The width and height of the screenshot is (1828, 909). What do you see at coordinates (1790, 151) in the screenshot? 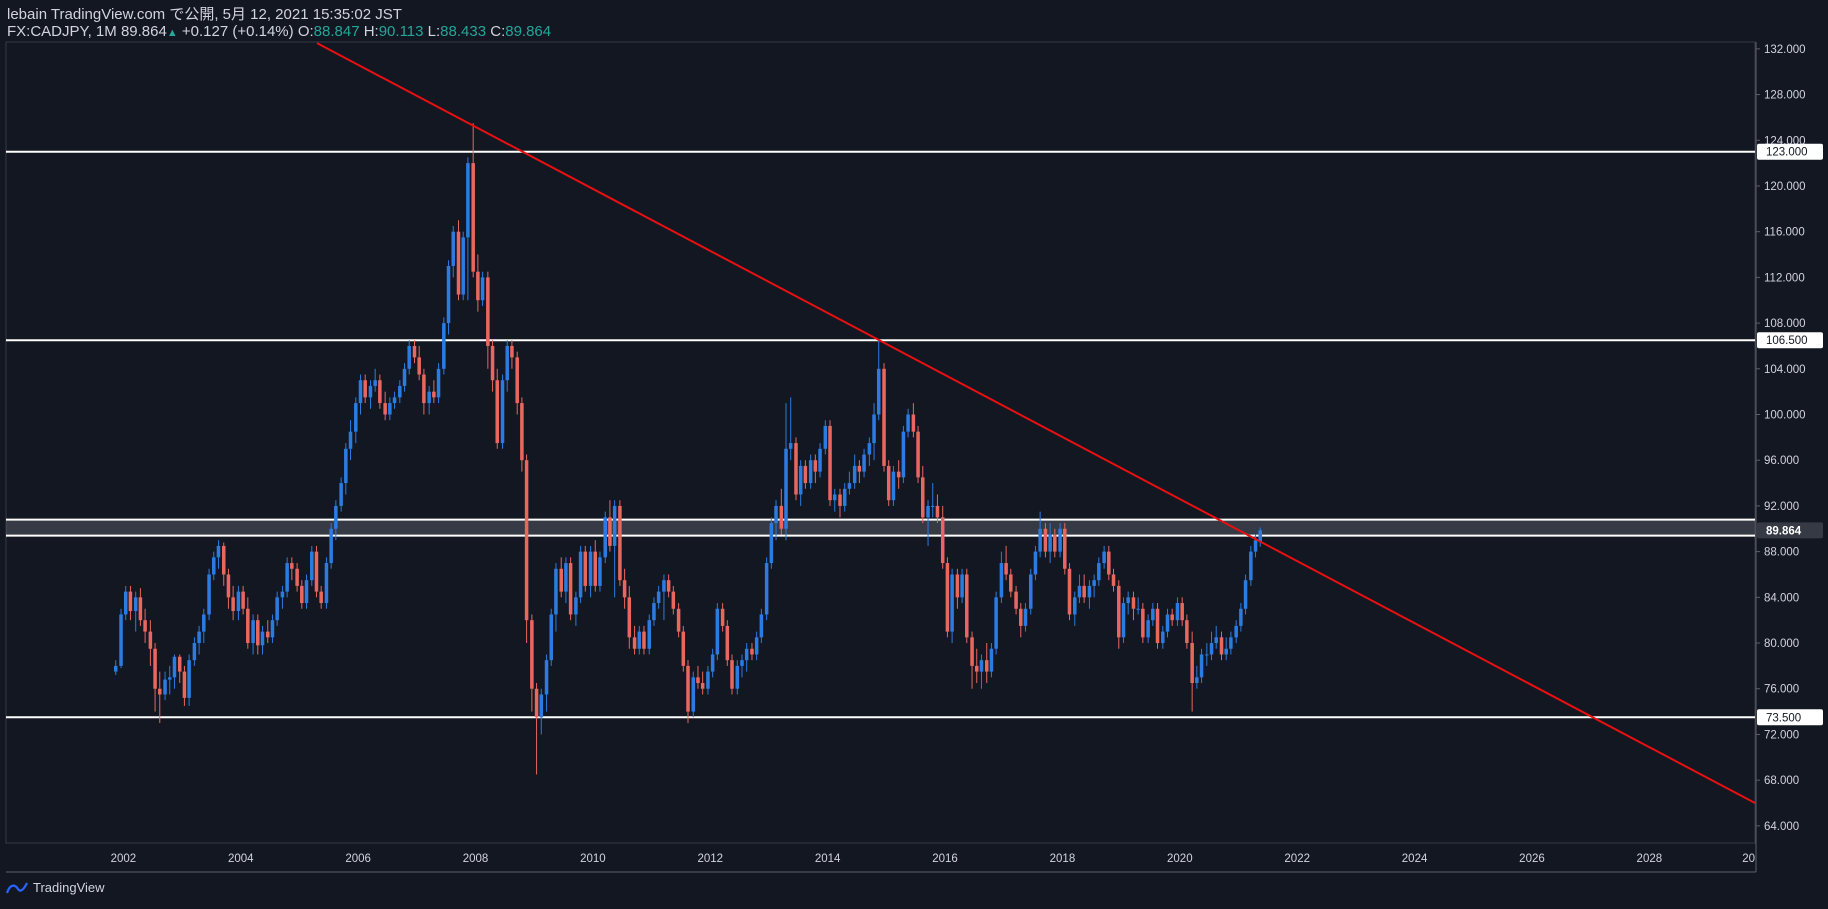
I see `price-level-tag` at bounding box center [1790, 151].